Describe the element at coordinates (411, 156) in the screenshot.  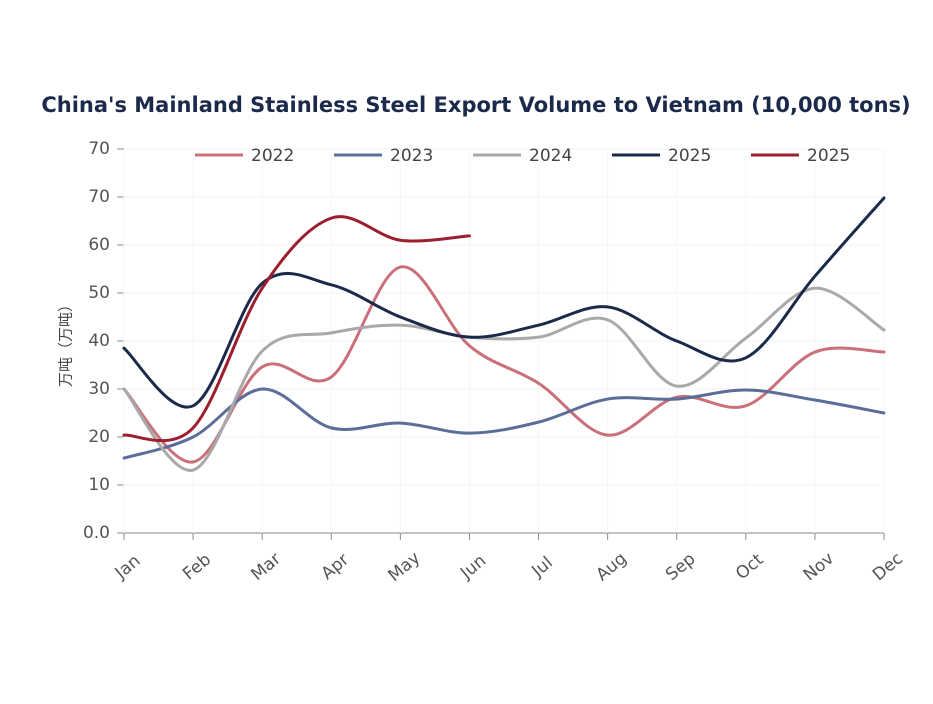
I see `legend-label: 2023` at that location.